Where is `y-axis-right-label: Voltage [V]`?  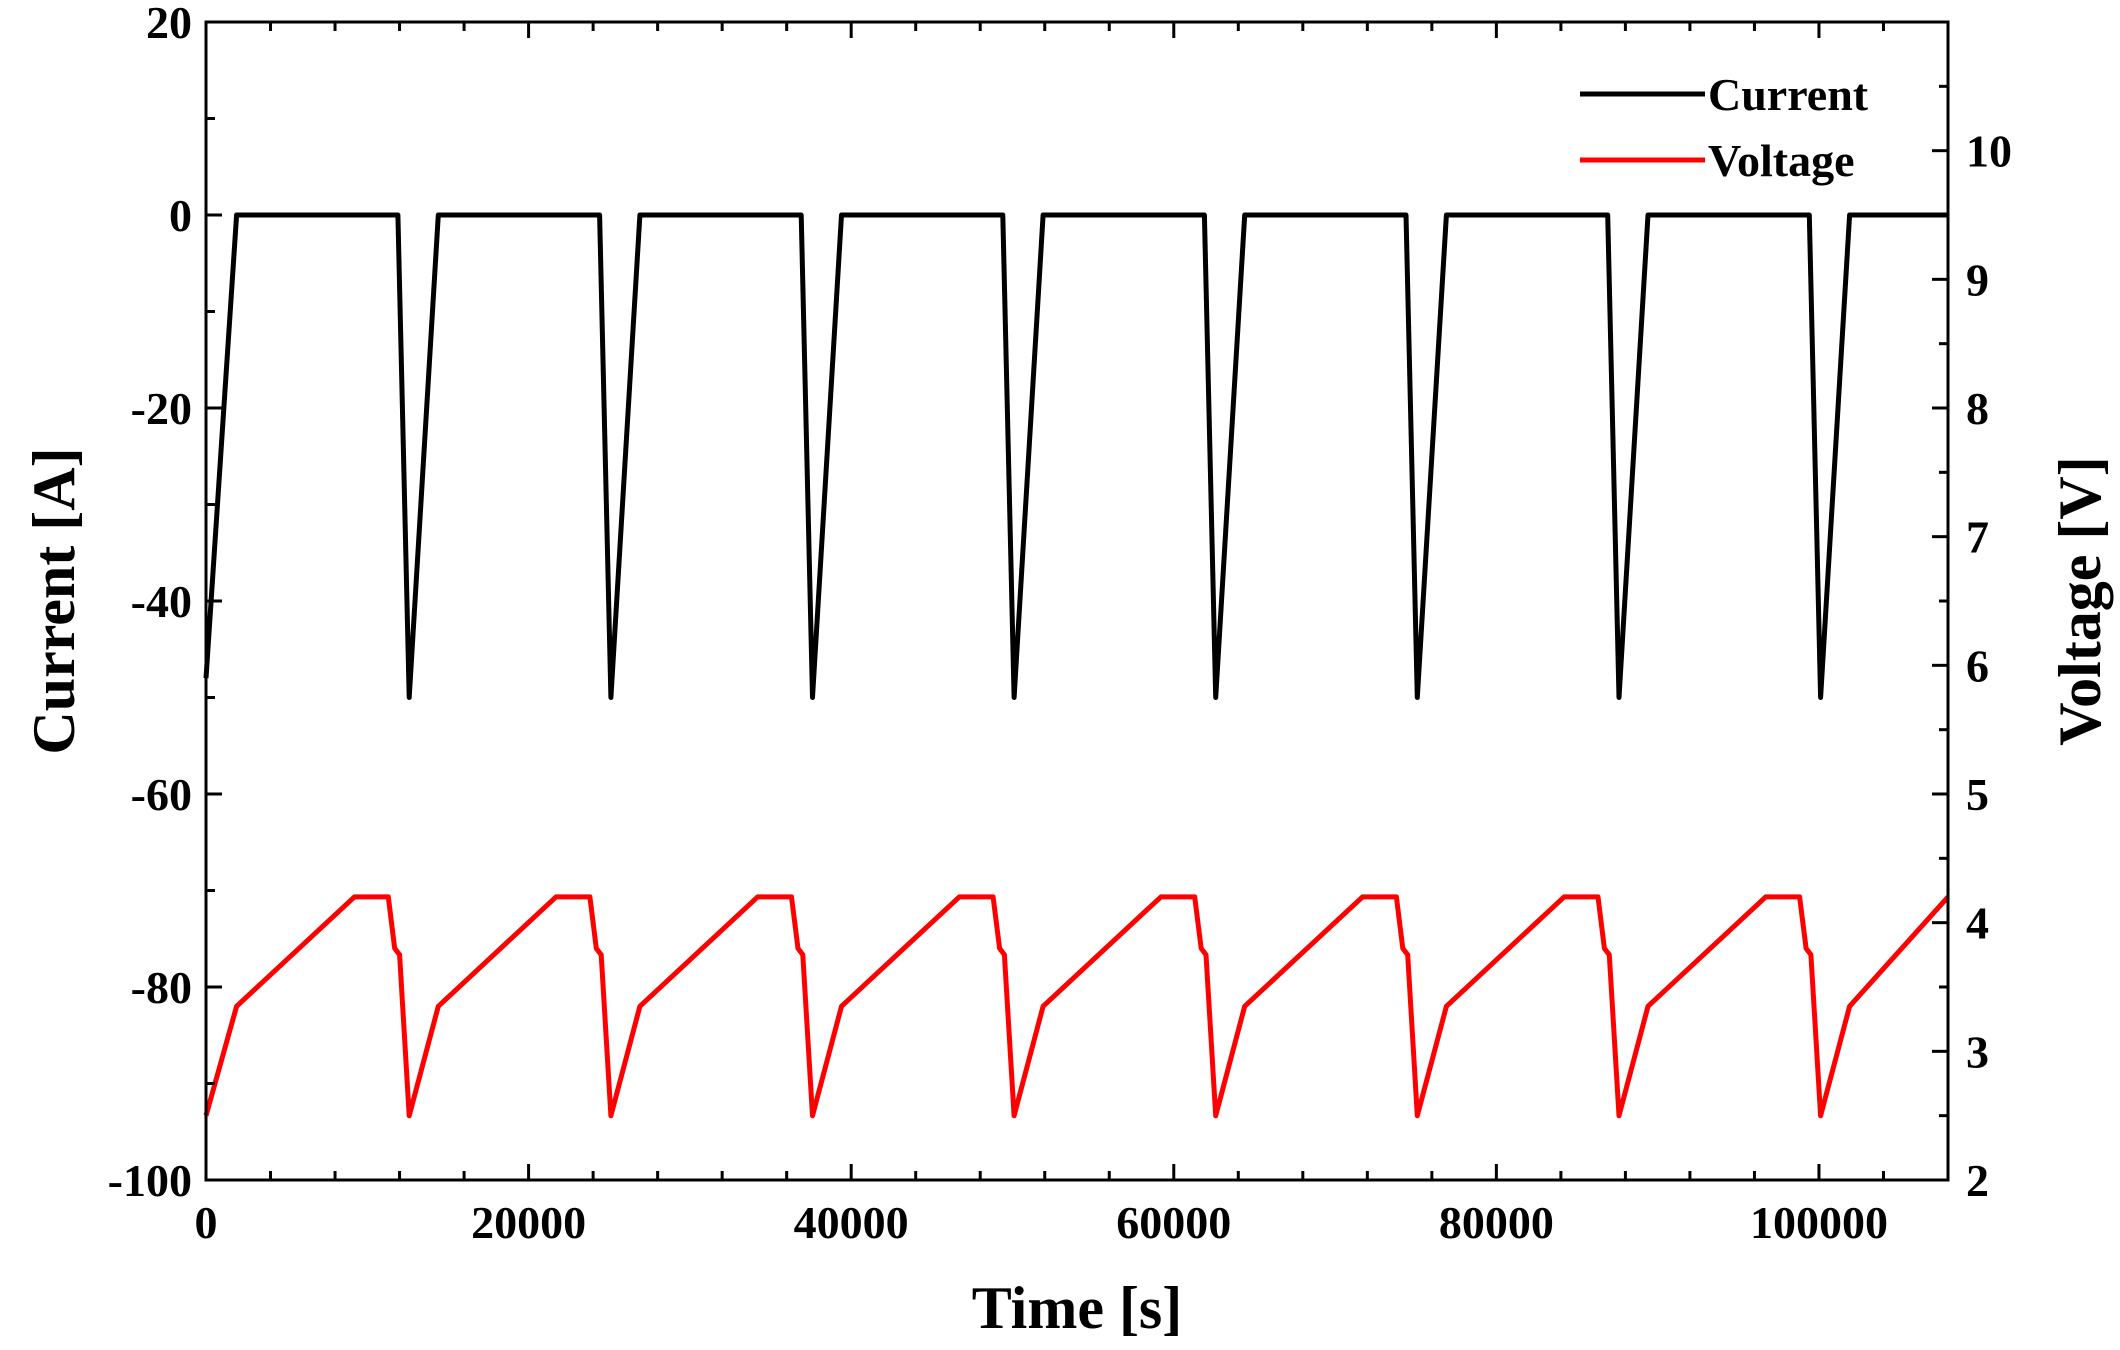 y-axis-right-label: Voltage [V] is located at coordinates (2080, 600).